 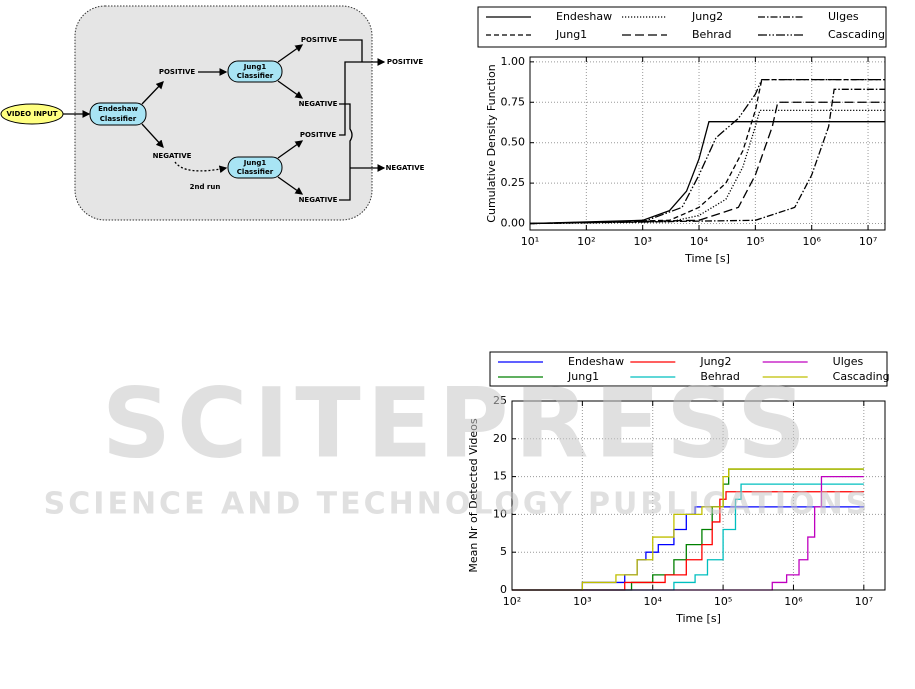 What do you see at coordinates (513, 61) in the screenshot?
I see `y-tick-label: 1.00` at bounding box center [513, 61].